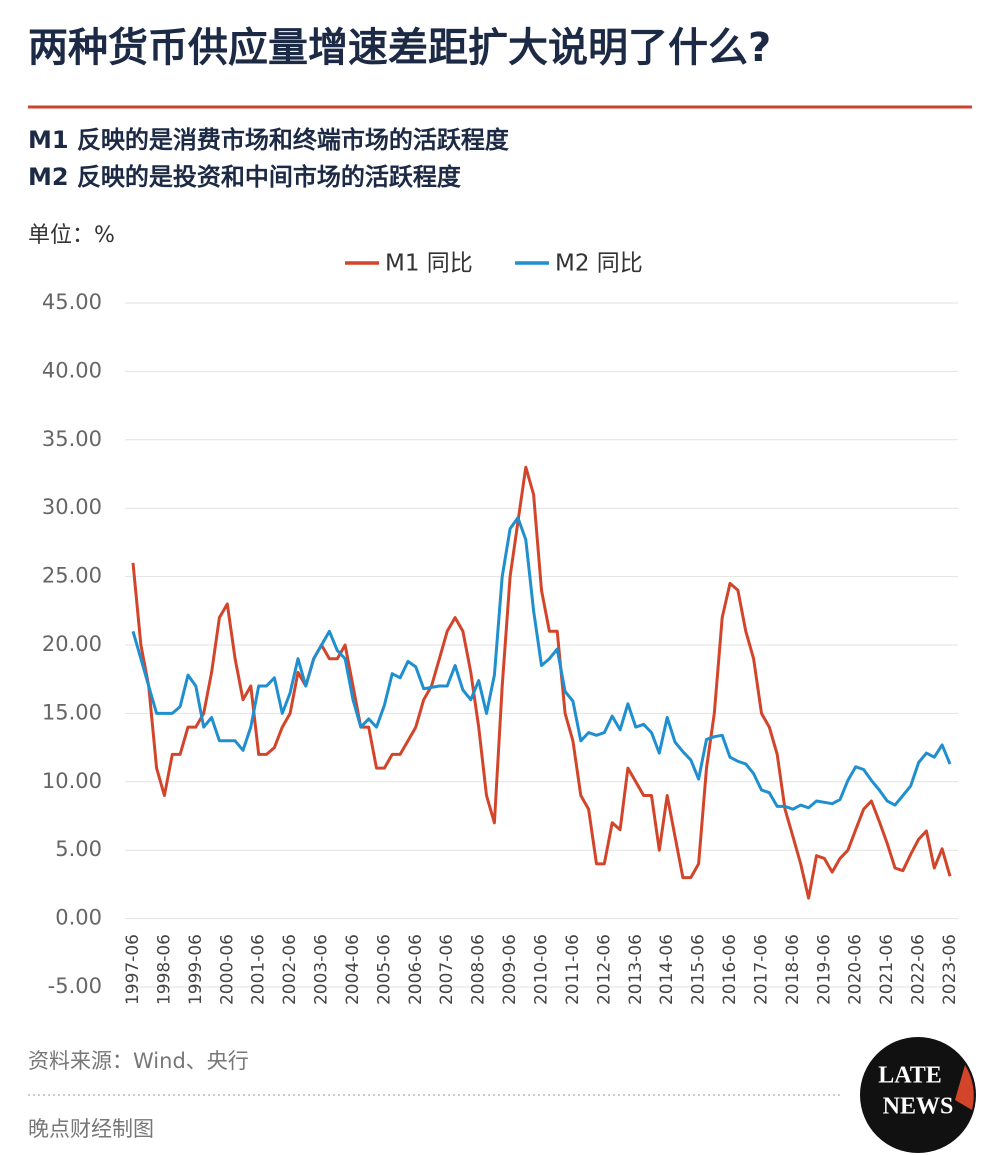  Describe the element at coordinates (447, 969) in the screenshot. I see `x-tick-label: 2007-06` at that location.